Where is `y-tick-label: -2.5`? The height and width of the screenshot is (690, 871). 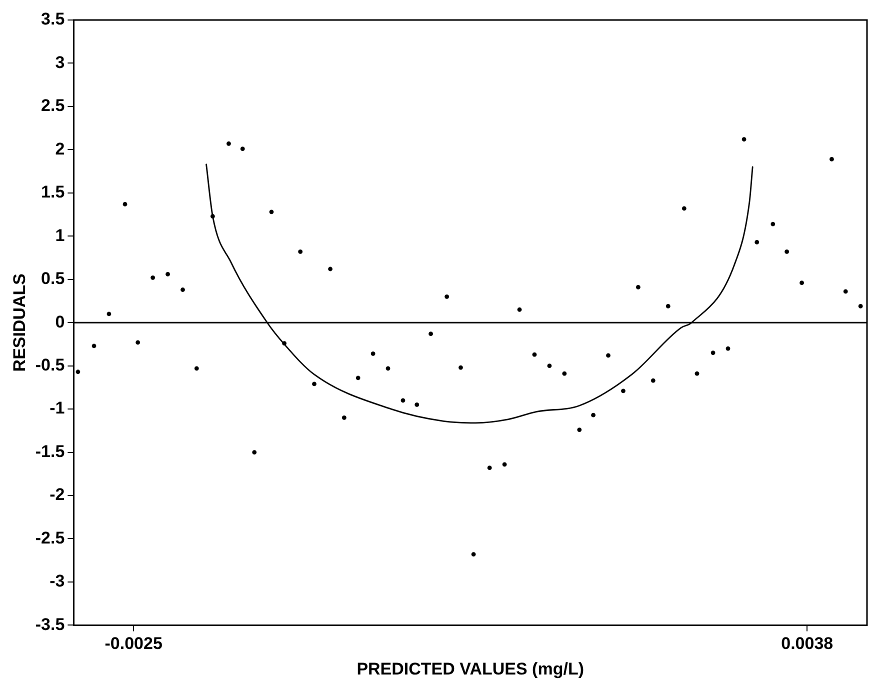 y-tick-label: -2.5 is located at coordinates (50, 538).